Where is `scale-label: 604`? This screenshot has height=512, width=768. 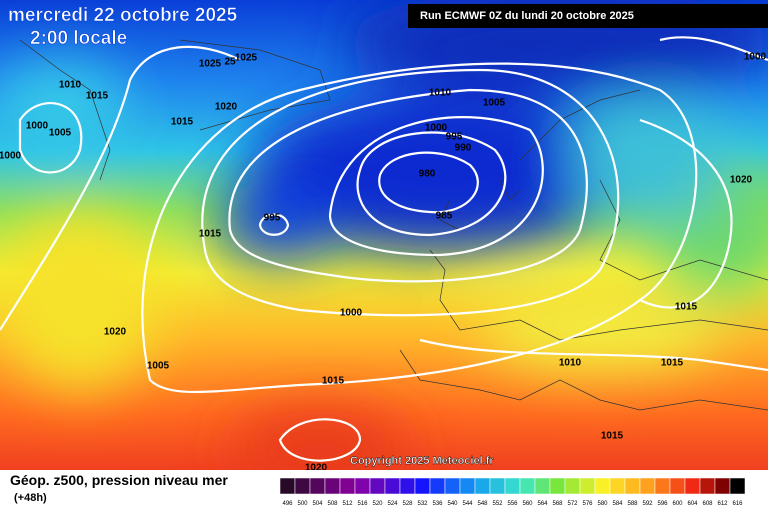 scale-label: 604 is located at coordinates (692, 504).